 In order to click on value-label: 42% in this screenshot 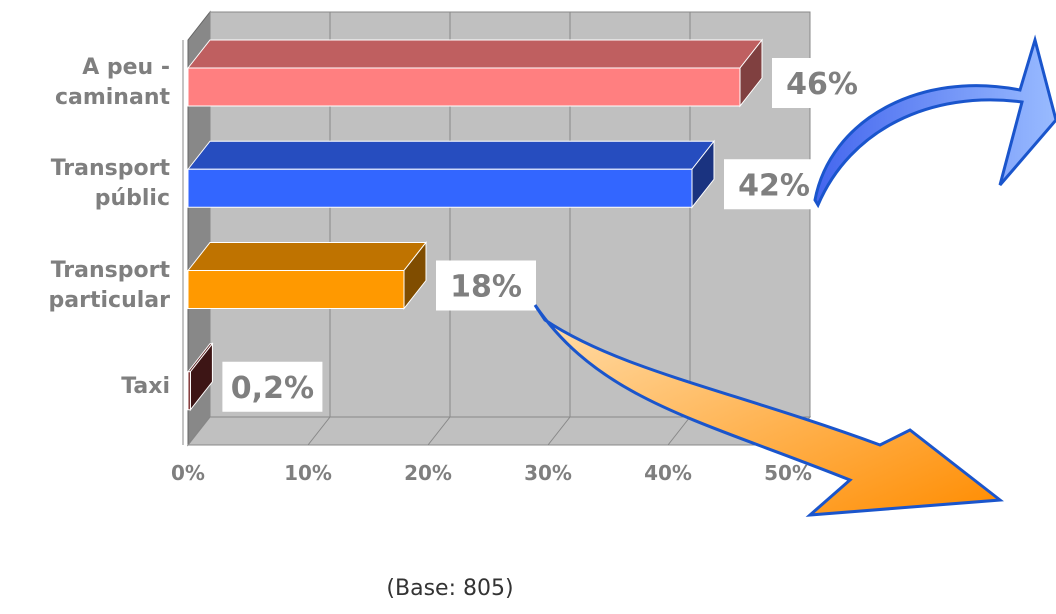, I will do `click(774, 185)`.